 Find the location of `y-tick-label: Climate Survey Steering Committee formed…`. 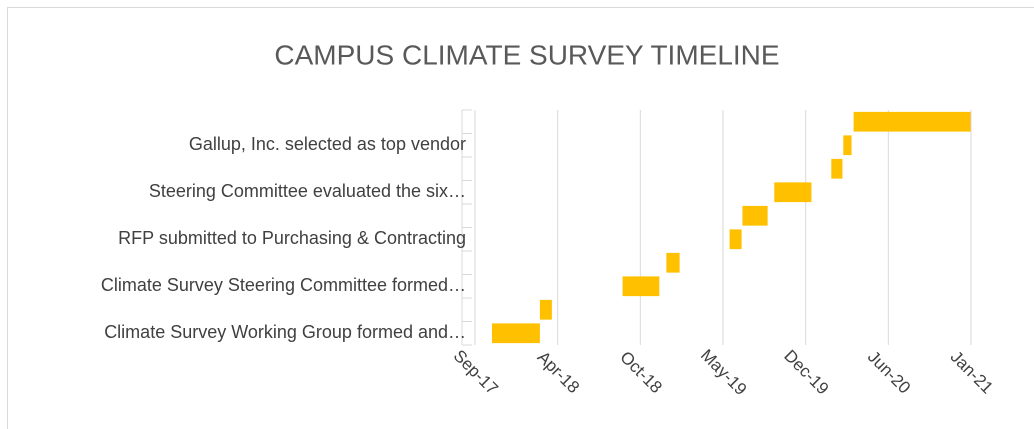

y-tick-label: Climate Survey Steering Committee formed… is located at coordinates (283, 285).